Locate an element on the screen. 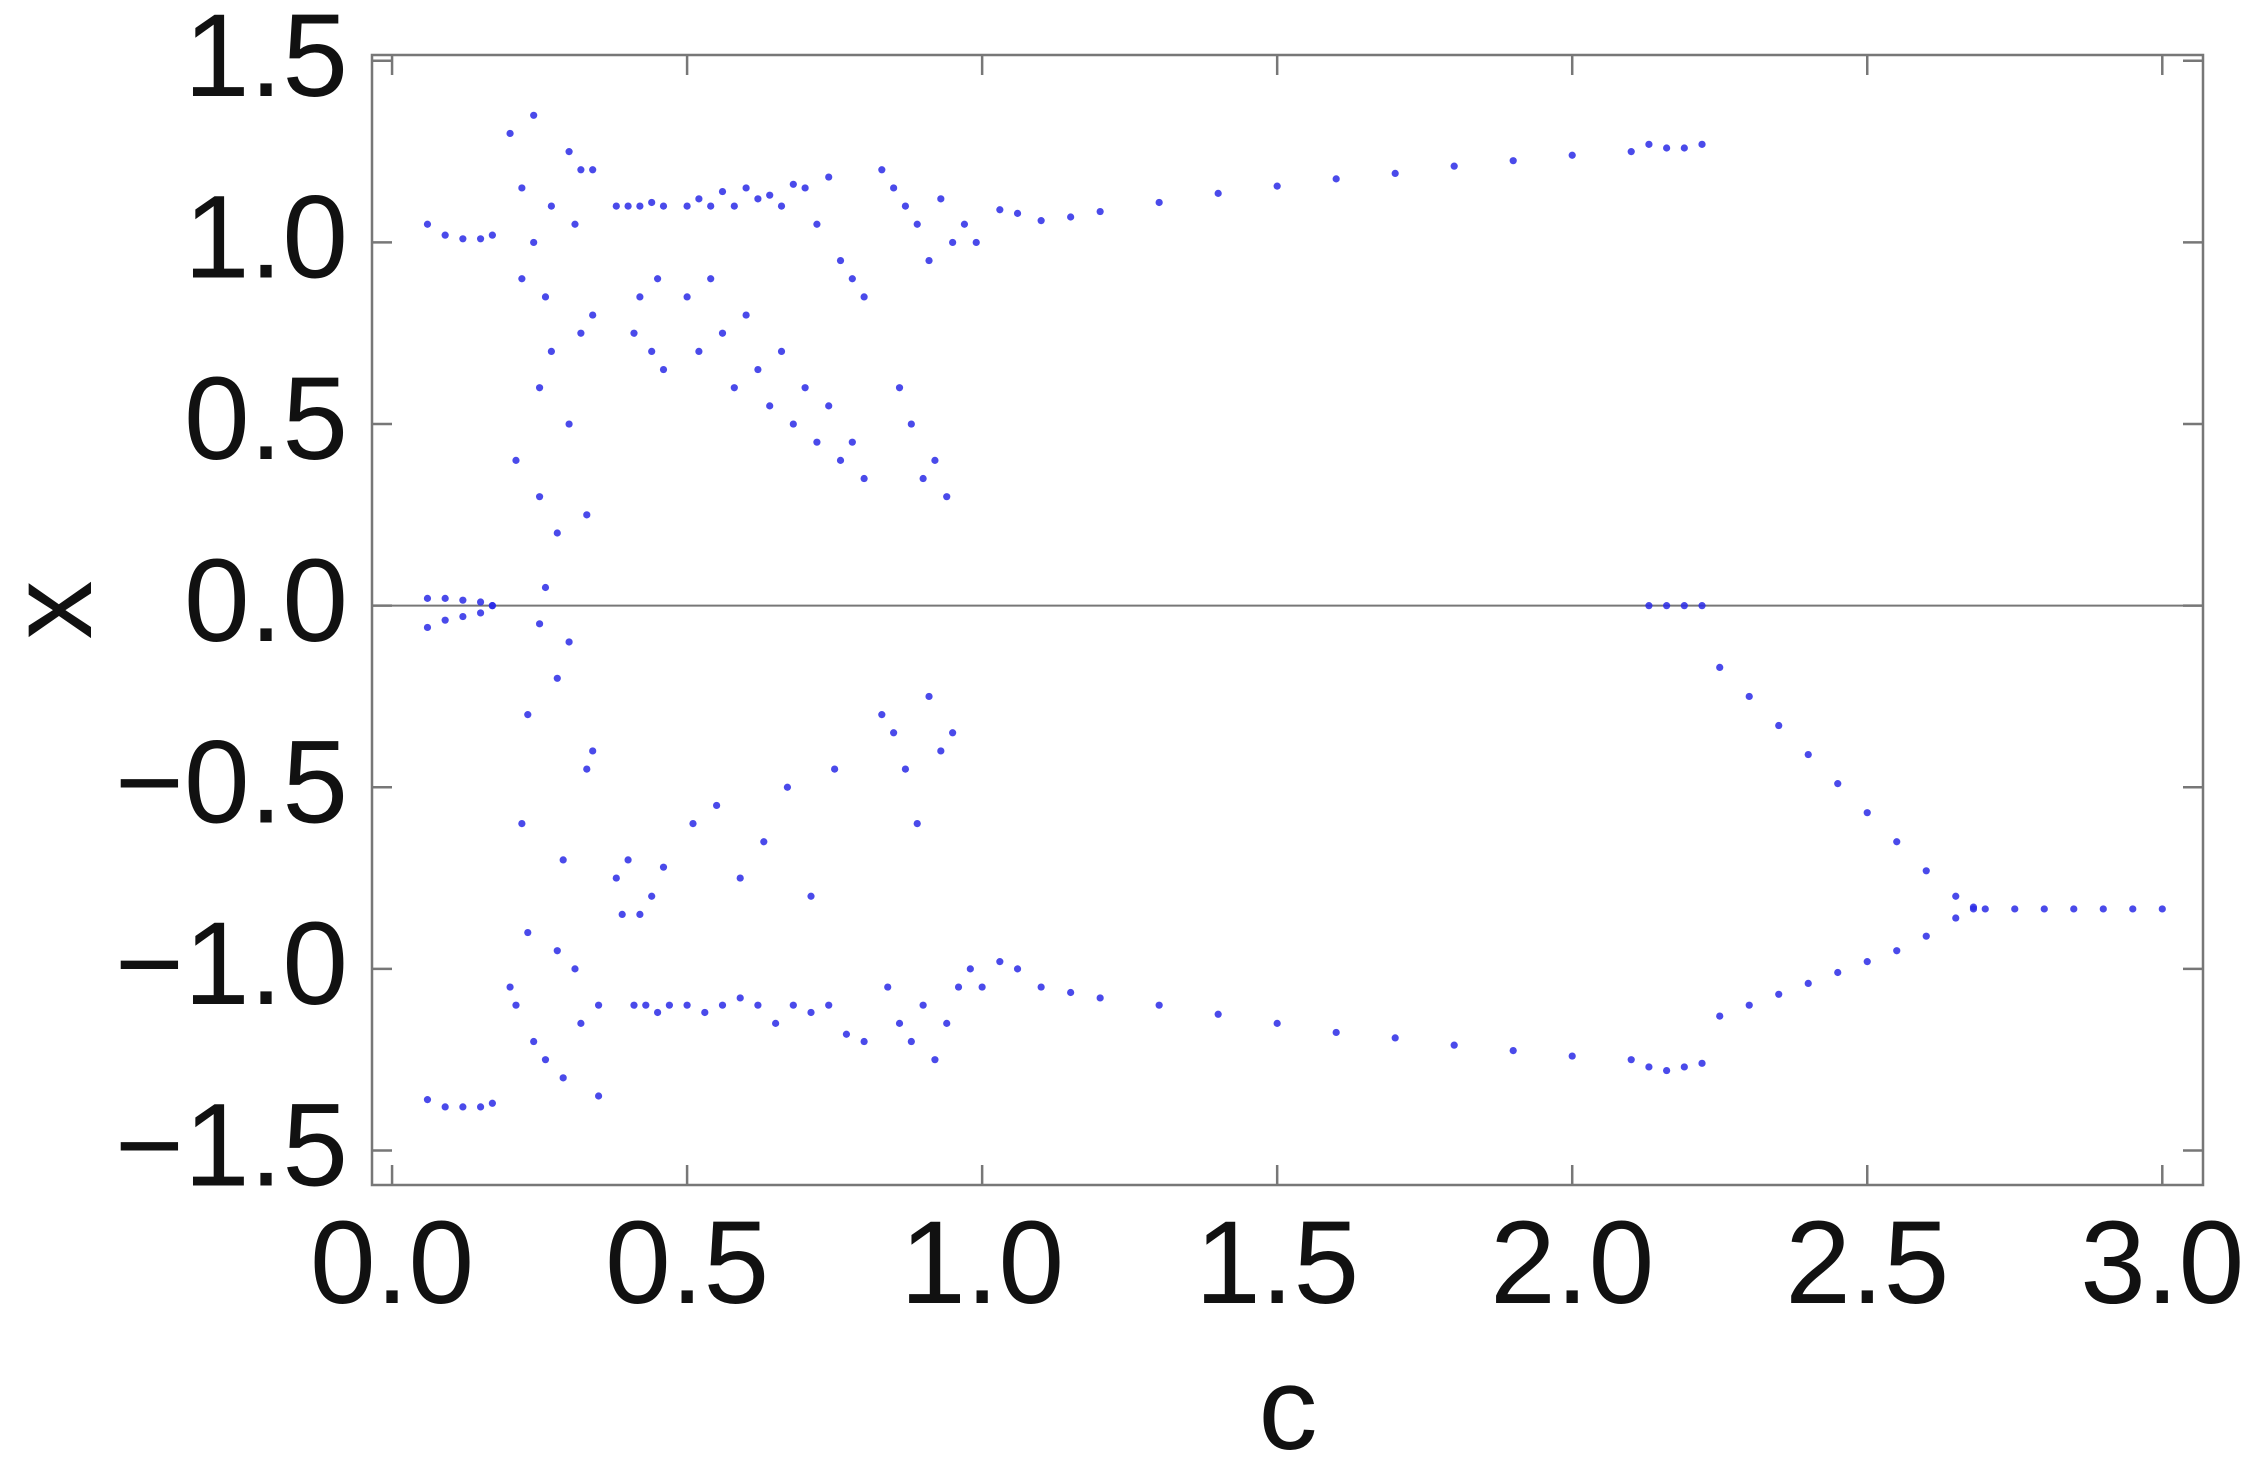 The height and width of the screenshot is (1475, 2249). y-tick-label: 0.5 is located at coordinates (266, 419).